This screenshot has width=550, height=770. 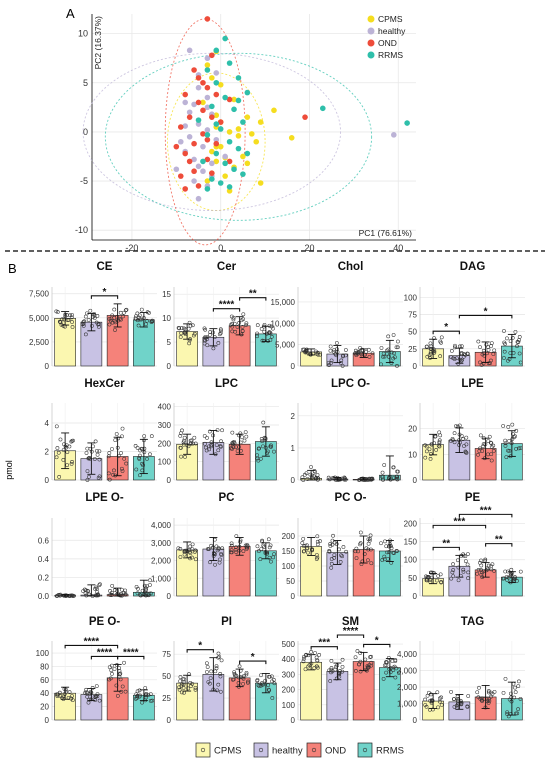 What do you see at coordinates (412, 578) in the screenshot?
I see `y-tick-label: 50` at bounding box center [412, 578].